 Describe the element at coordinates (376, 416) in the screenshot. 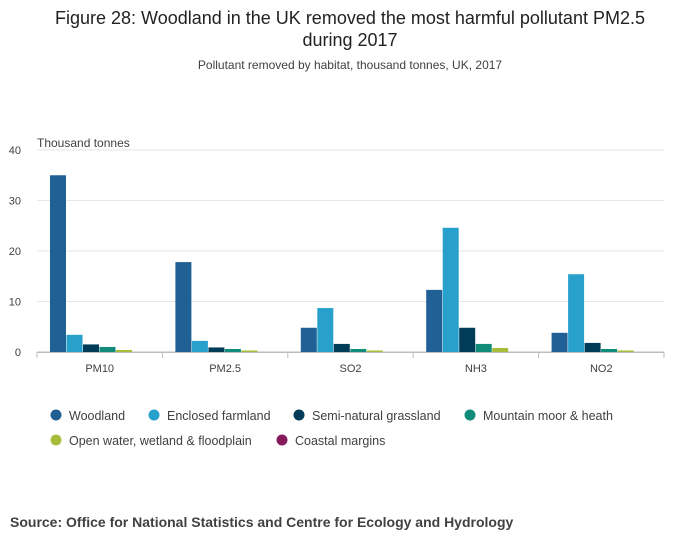

I see `legend-label: Semi-natural grassland` at that location.